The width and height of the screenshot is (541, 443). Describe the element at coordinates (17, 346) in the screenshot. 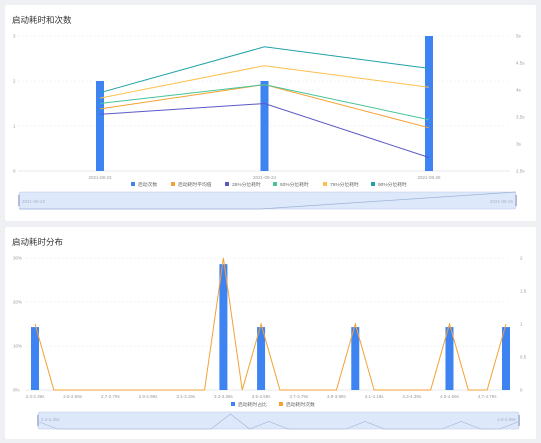

I see `y-left-tick-label: 10%` at that location.